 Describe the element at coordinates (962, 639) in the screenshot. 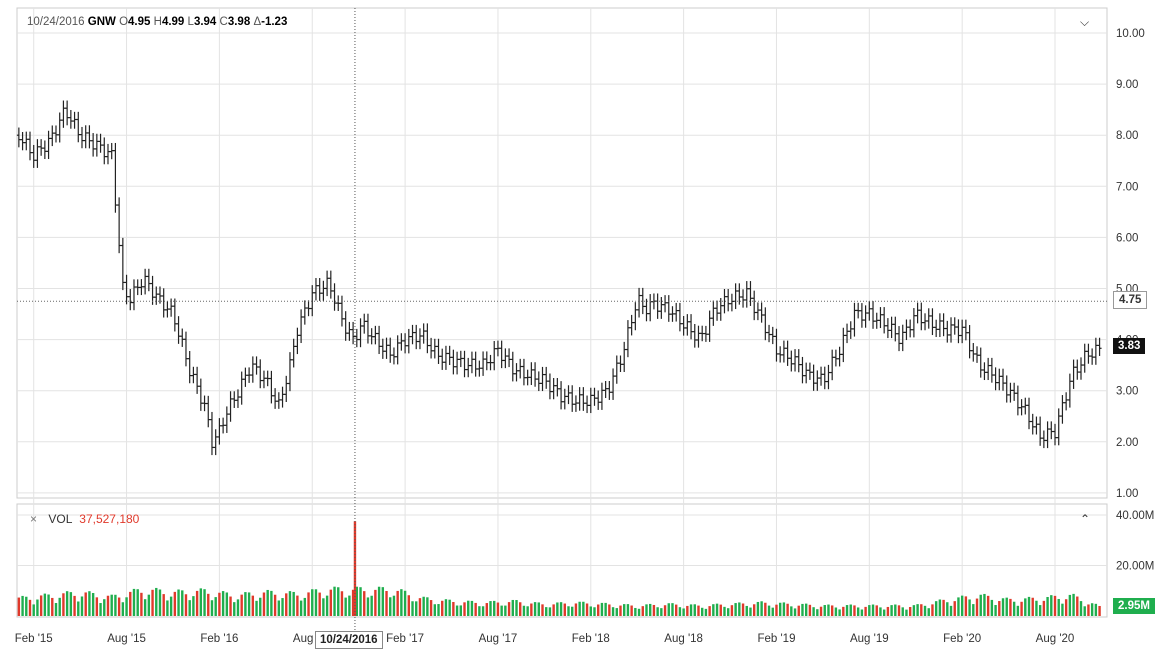

I see `time-tick-label: Feb '20` at that location.